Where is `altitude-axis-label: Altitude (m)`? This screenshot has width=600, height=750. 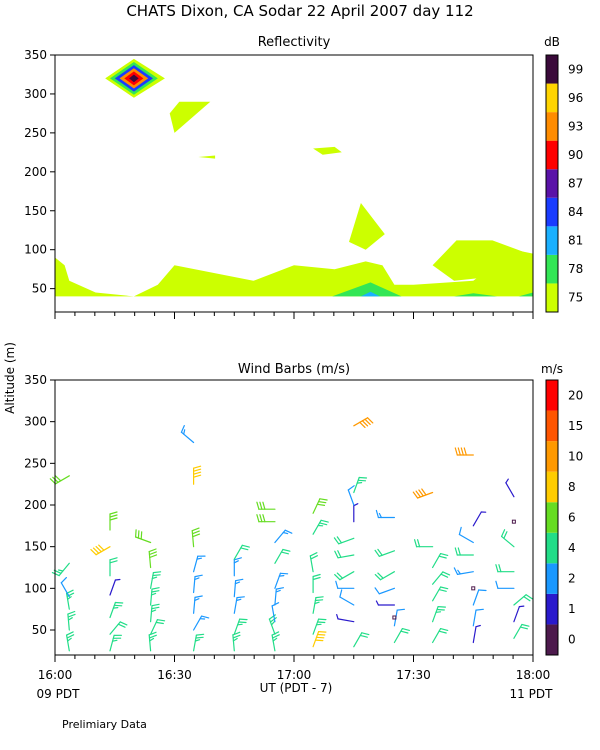
altitude-axis-label: Altitude (m) is located at coordinates (10, 378).